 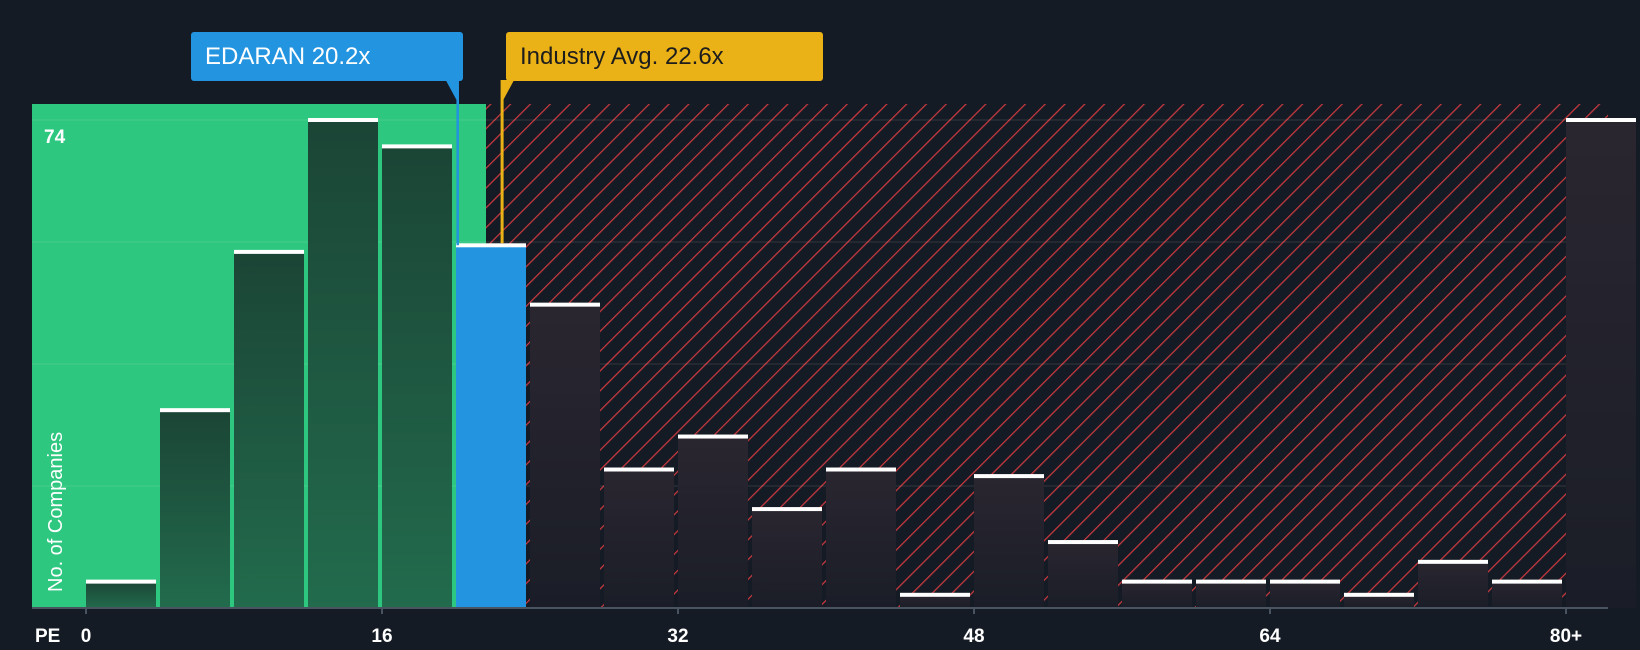 What do you see at coordinates (56, 512) in the screenshot?
I see `y-axis-label: No. of Companies` at bounding box center [56, 512].